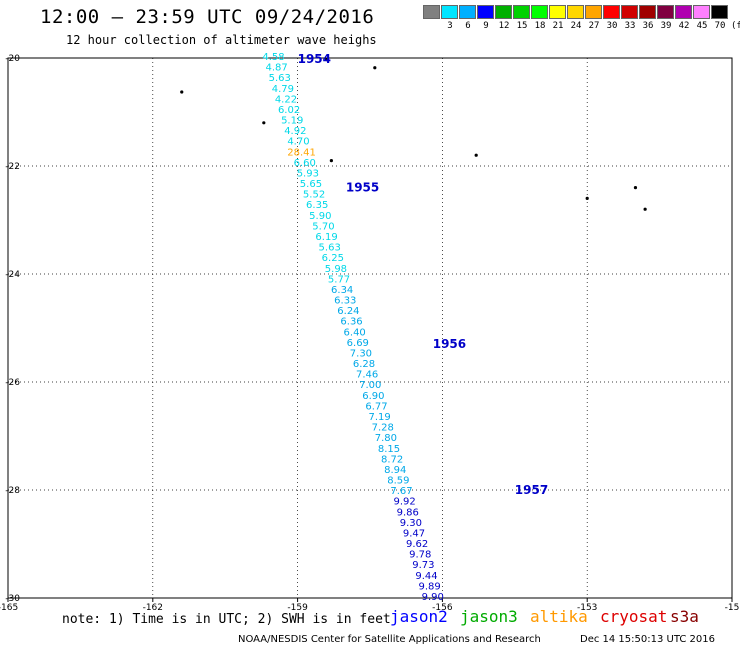 The image size is (740, 650). Describe the element at coordinates (286, 99) in the screenshot. I see `swh-value-label: 4.22` at that location.